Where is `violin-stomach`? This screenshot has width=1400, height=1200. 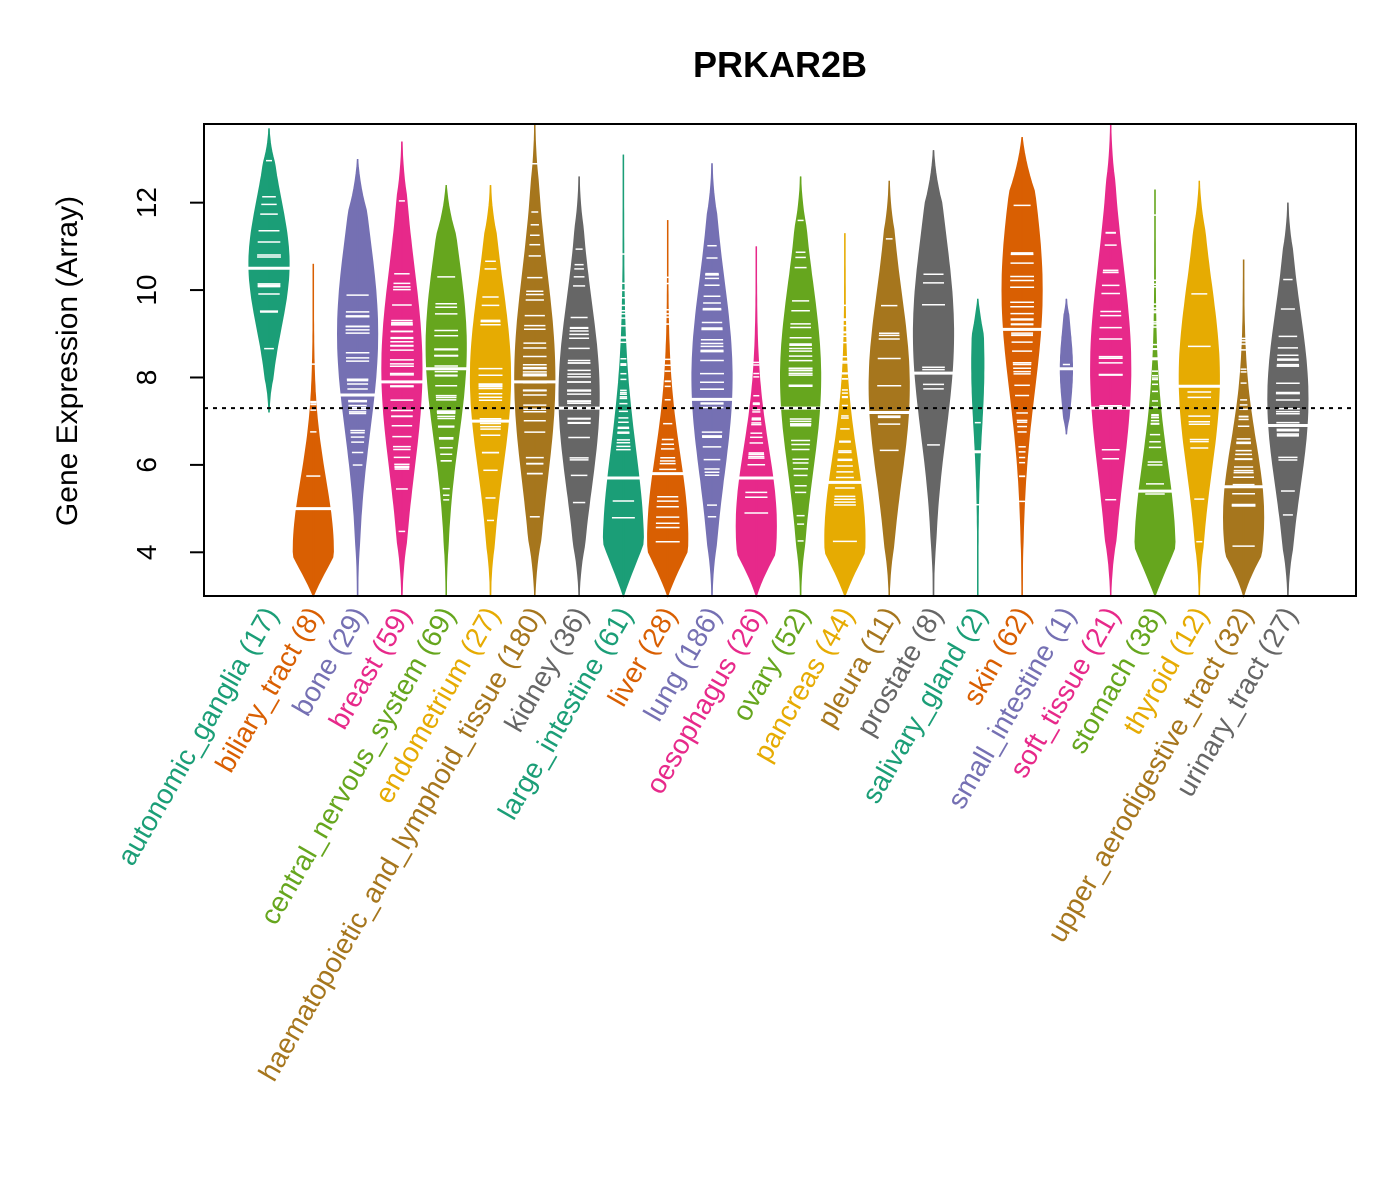 violin-stomach is located at coordinates (1155, 393).